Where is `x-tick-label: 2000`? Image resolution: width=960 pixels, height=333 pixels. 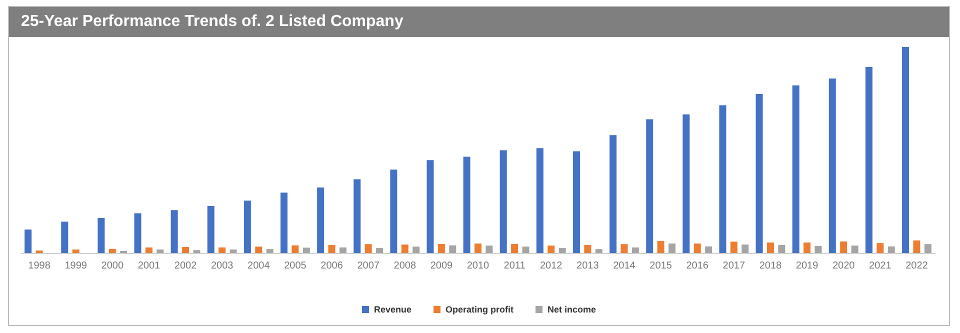 x-tick-label: 2000 is located at coordinates (112, 266).